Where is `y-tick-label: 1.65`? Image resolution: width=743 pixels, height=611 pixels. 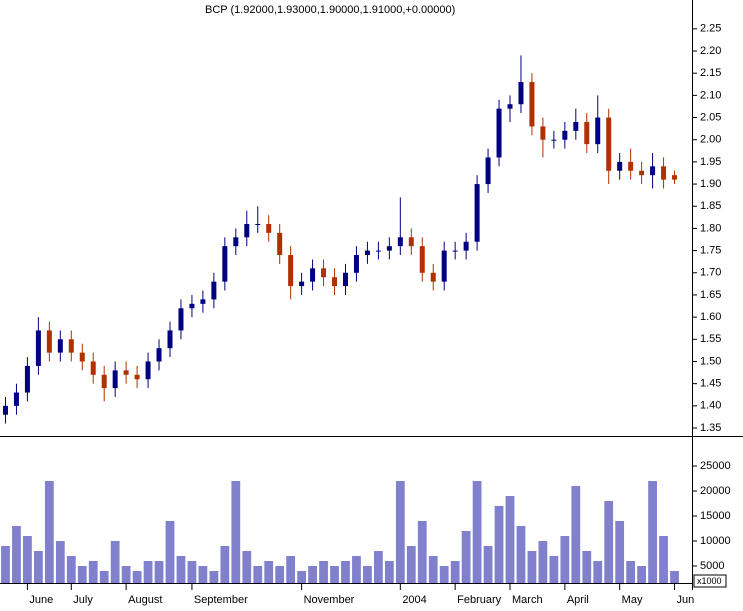
y-tick-label: 1.65 is located at coordinates (710, 295).